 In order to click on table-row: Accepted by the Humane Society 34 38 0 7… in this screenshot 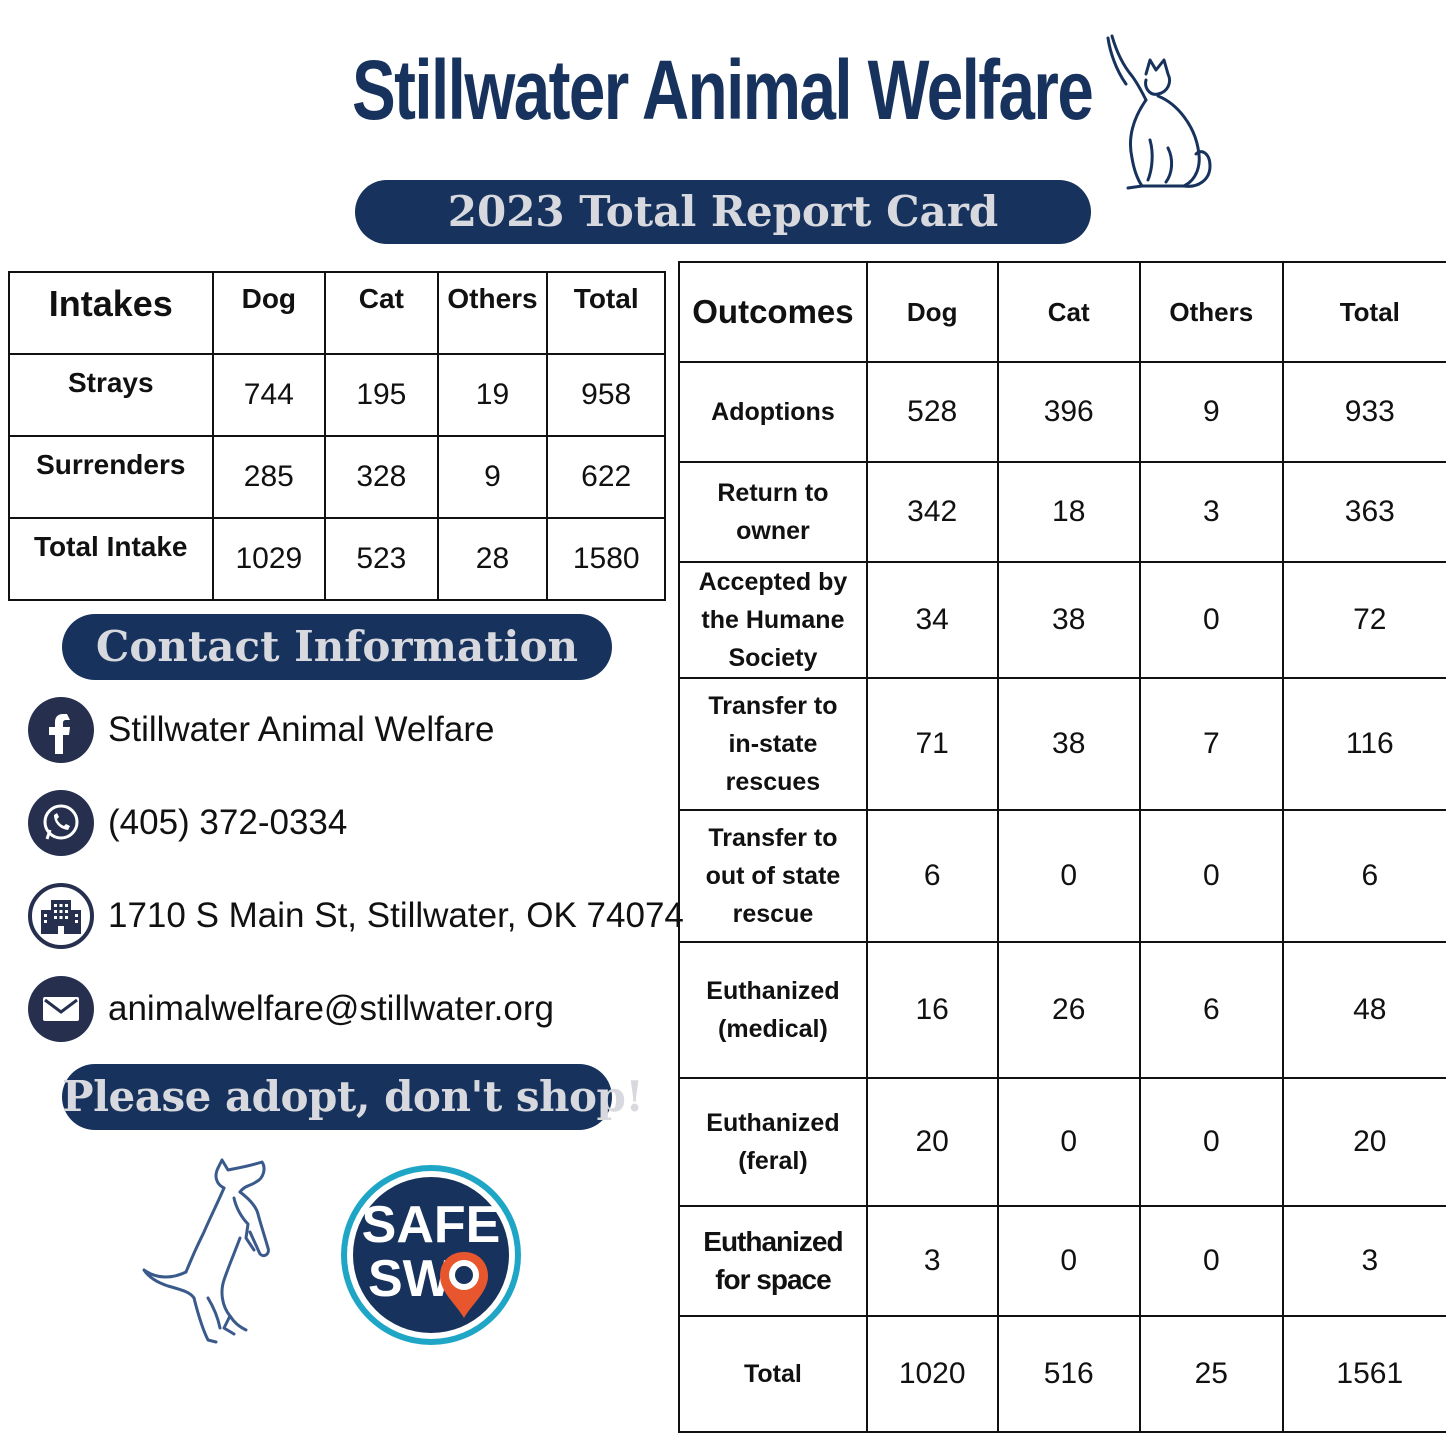, I will do `click(1062, 620)`.